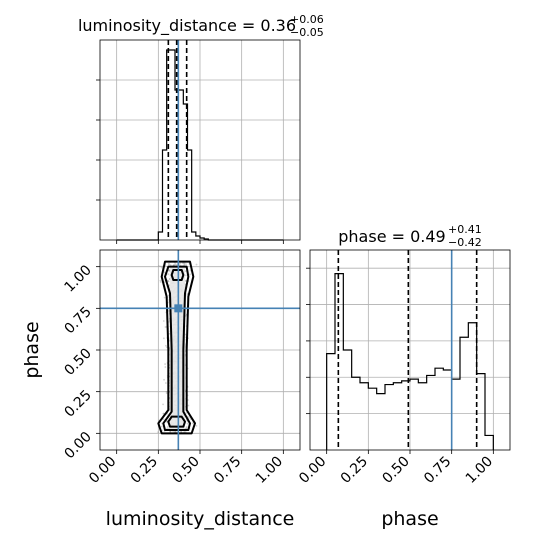 Image resolution: width=550 pixels, height=550 pixels. What do you see at coordinates (157, 26) in the screenshot?
I see `title-param: luminosity_distance` at bounding box center [157, 26].